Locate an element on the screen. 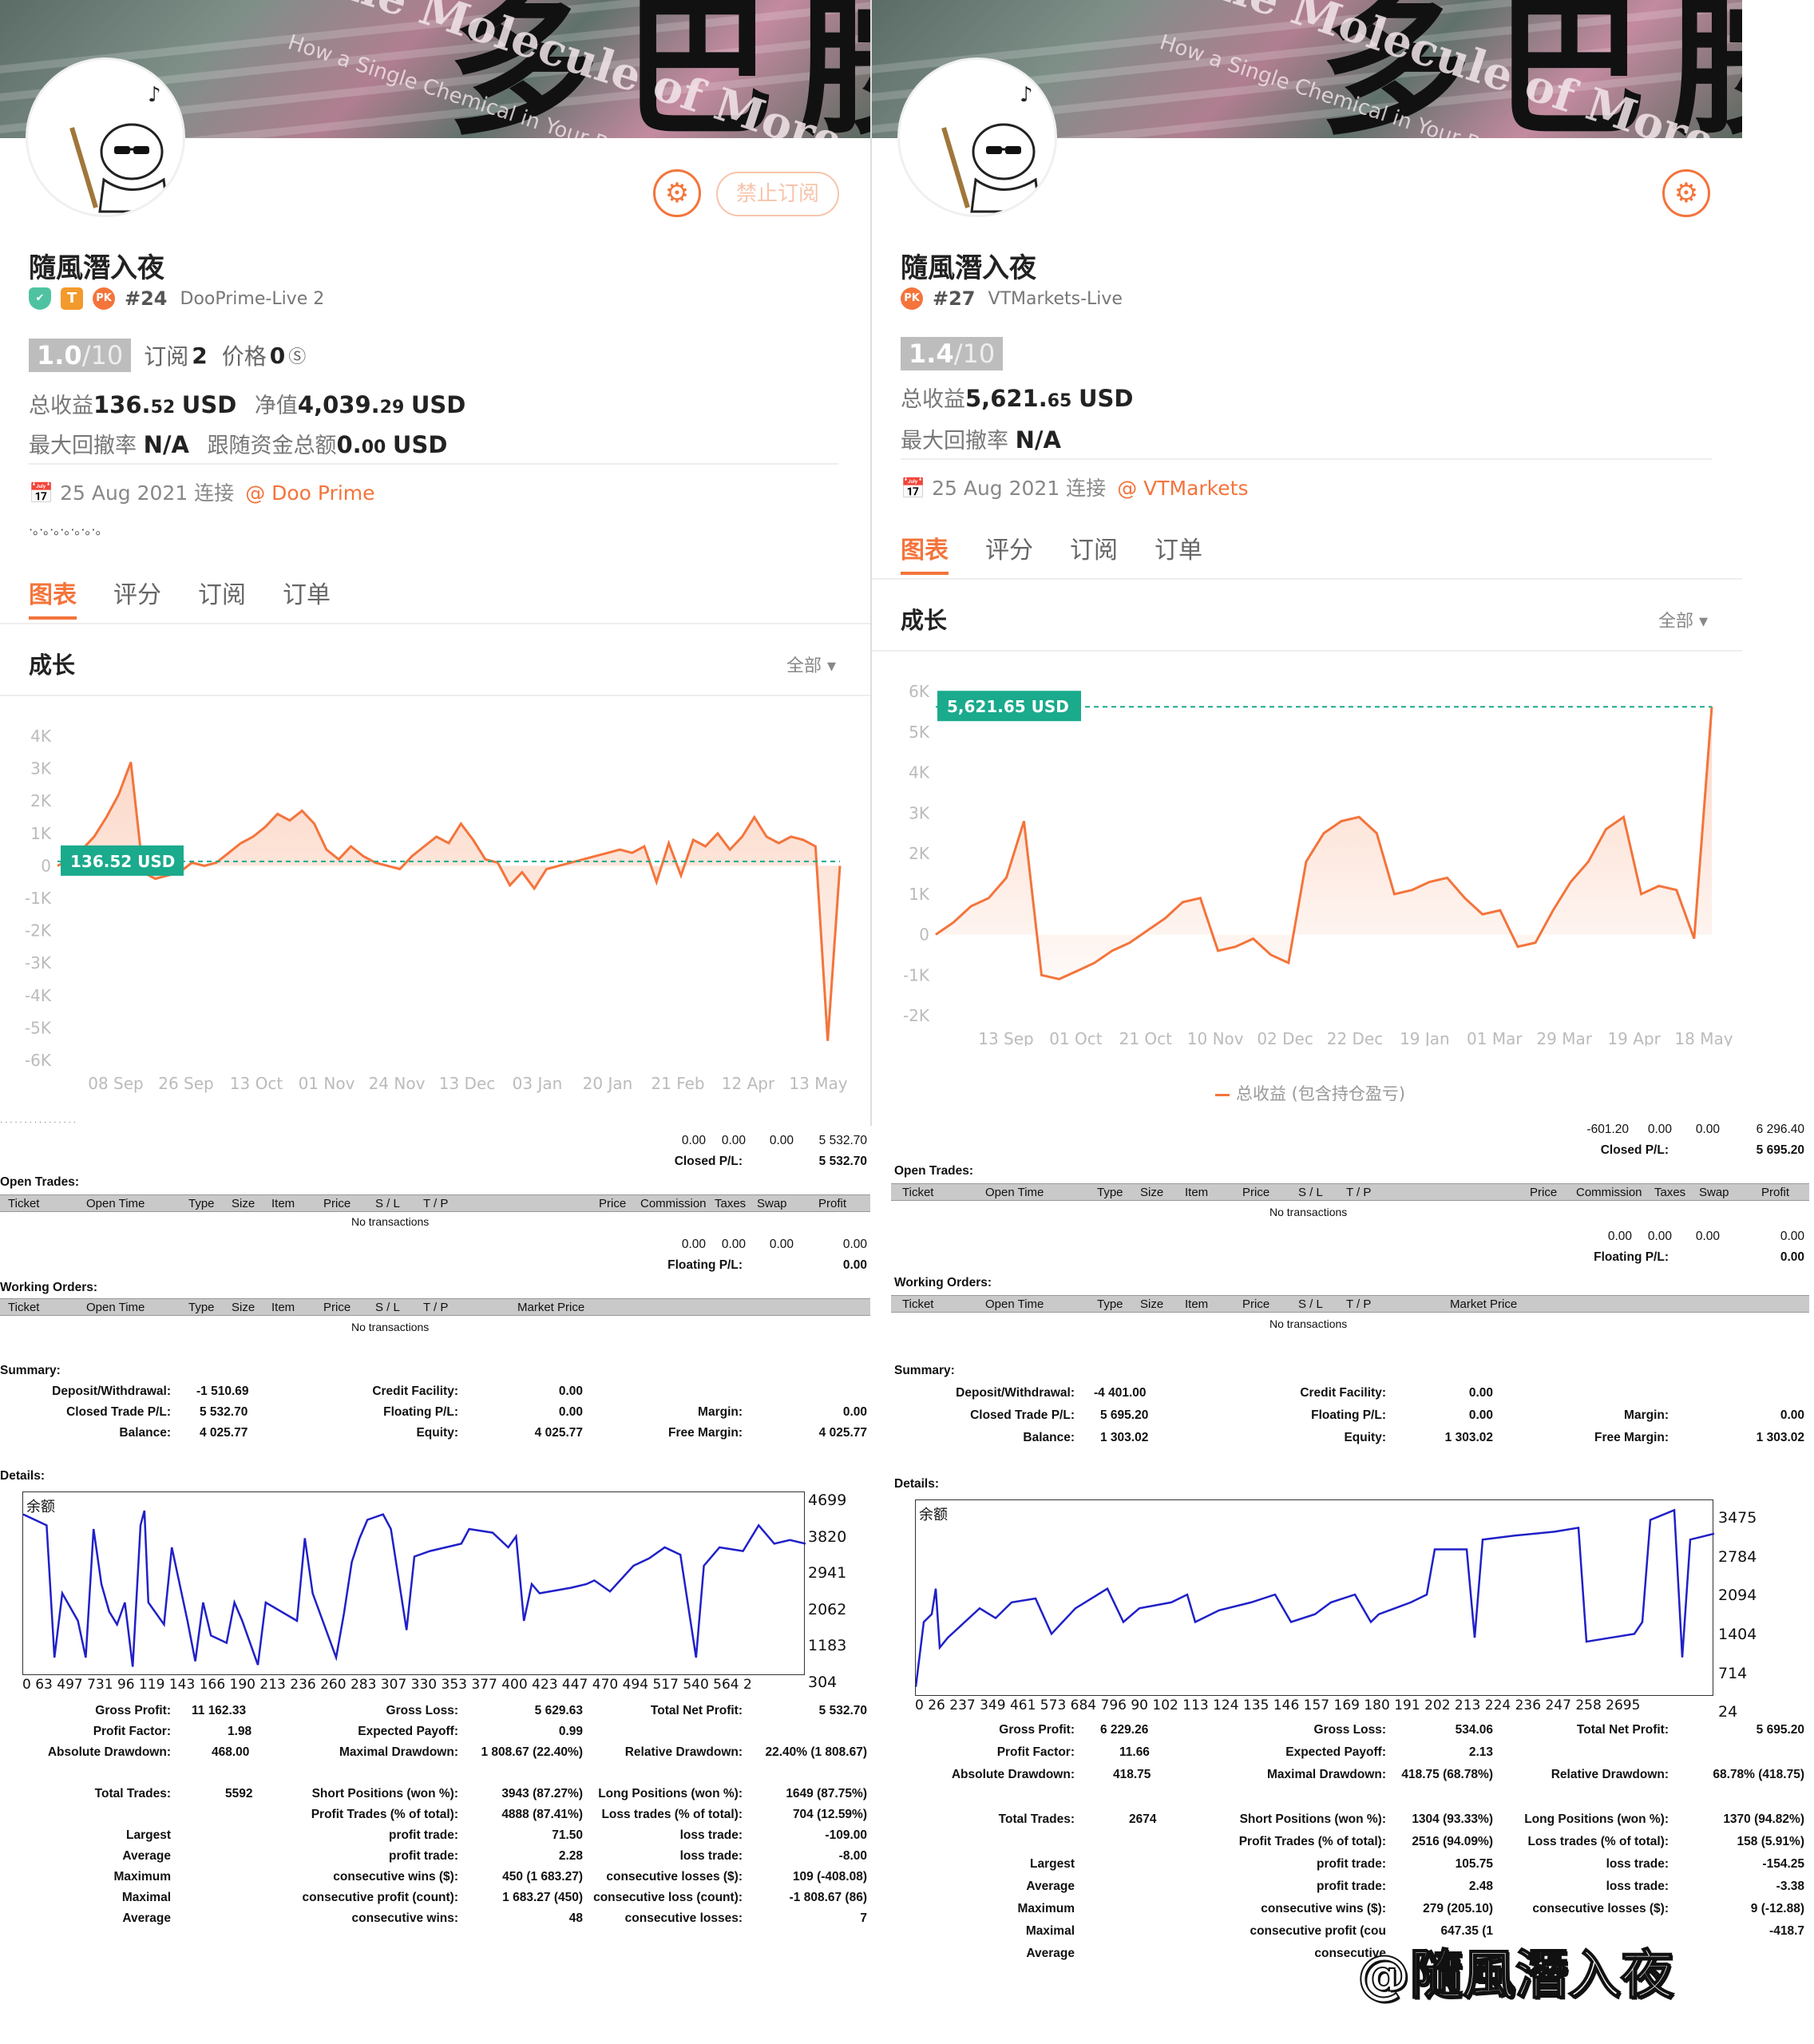 The width and height of the screenshot is (1814, 2044). current-value-badge is located at coordinates (122, 860).